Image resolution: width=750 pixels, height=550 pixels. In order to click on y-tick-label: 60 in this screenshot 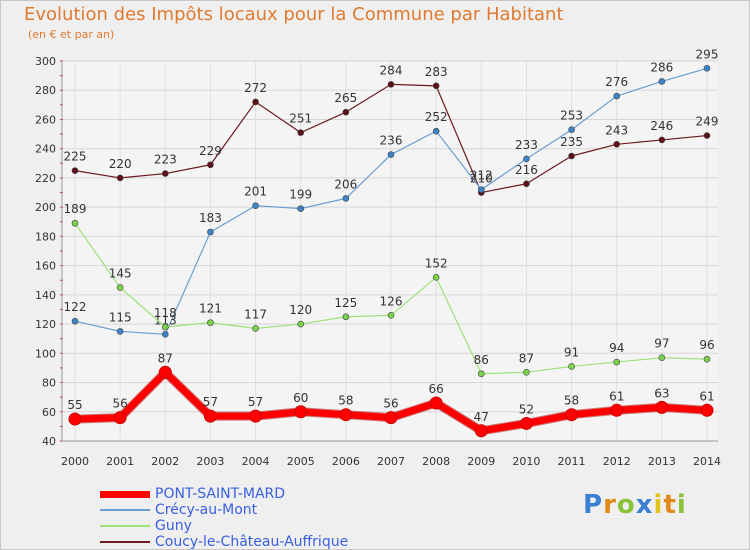, I will do `click(49, 412)`.